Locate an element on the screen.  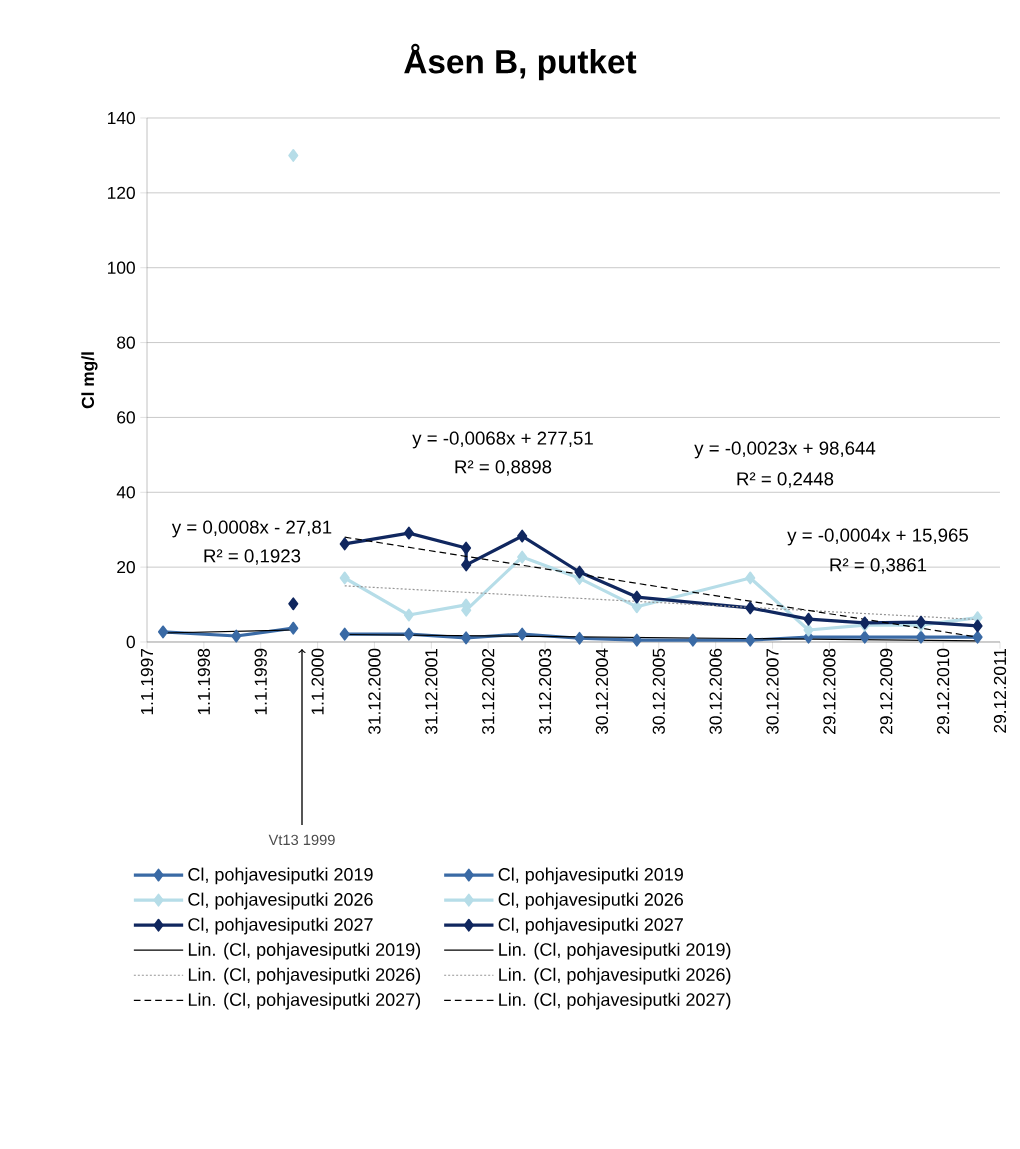
x-tick-label: 1.1.2000 is located at coordinates (317, 681).